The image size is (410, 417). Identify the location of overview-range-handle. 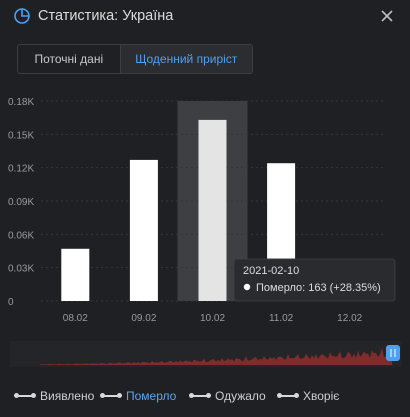
(393, 353).